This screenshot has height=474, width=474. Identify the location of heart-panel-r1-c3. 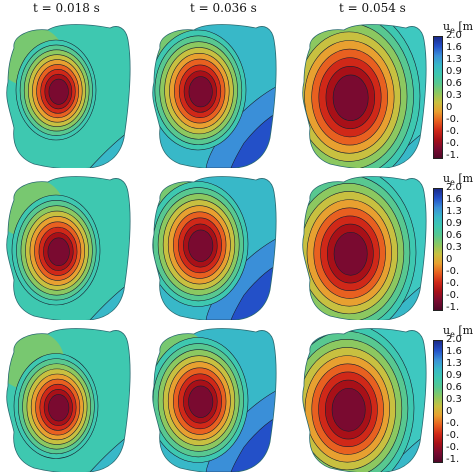
(371, 93).